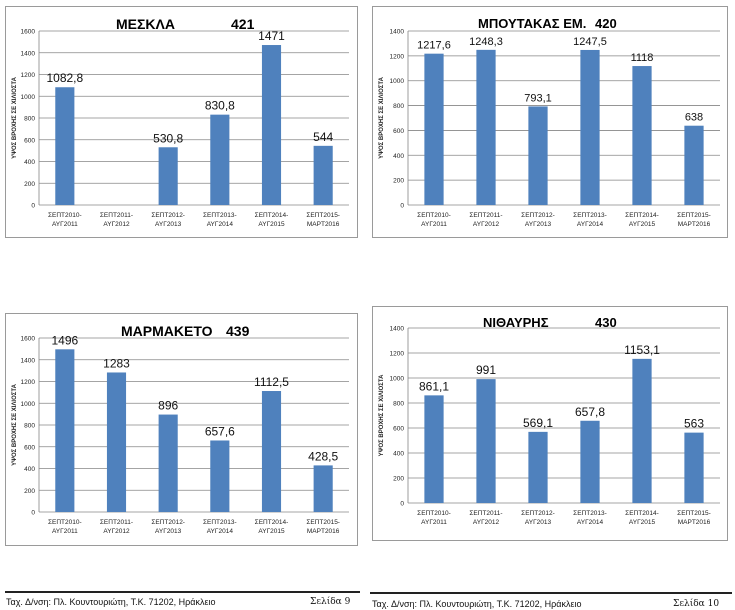 Image resolution: width=735 pixels, height=610 pixels. I want to click on chart-title: ΜΕΣΚΛΑ, so click(145, 24).